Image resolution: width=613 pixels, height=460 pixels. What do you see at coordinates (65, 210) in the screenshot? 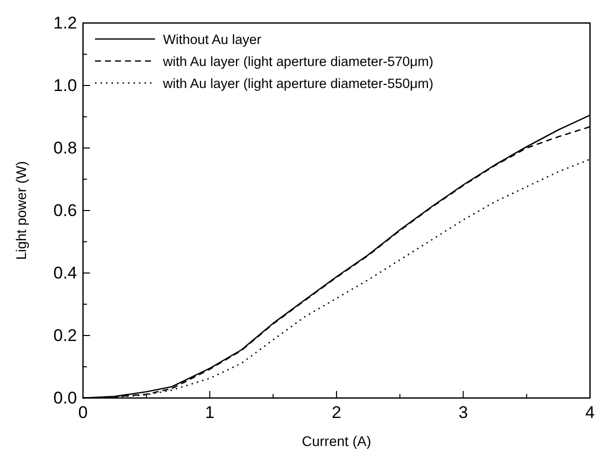
I see `y-tick-label: 0.6` at bounding box center [65, 210].